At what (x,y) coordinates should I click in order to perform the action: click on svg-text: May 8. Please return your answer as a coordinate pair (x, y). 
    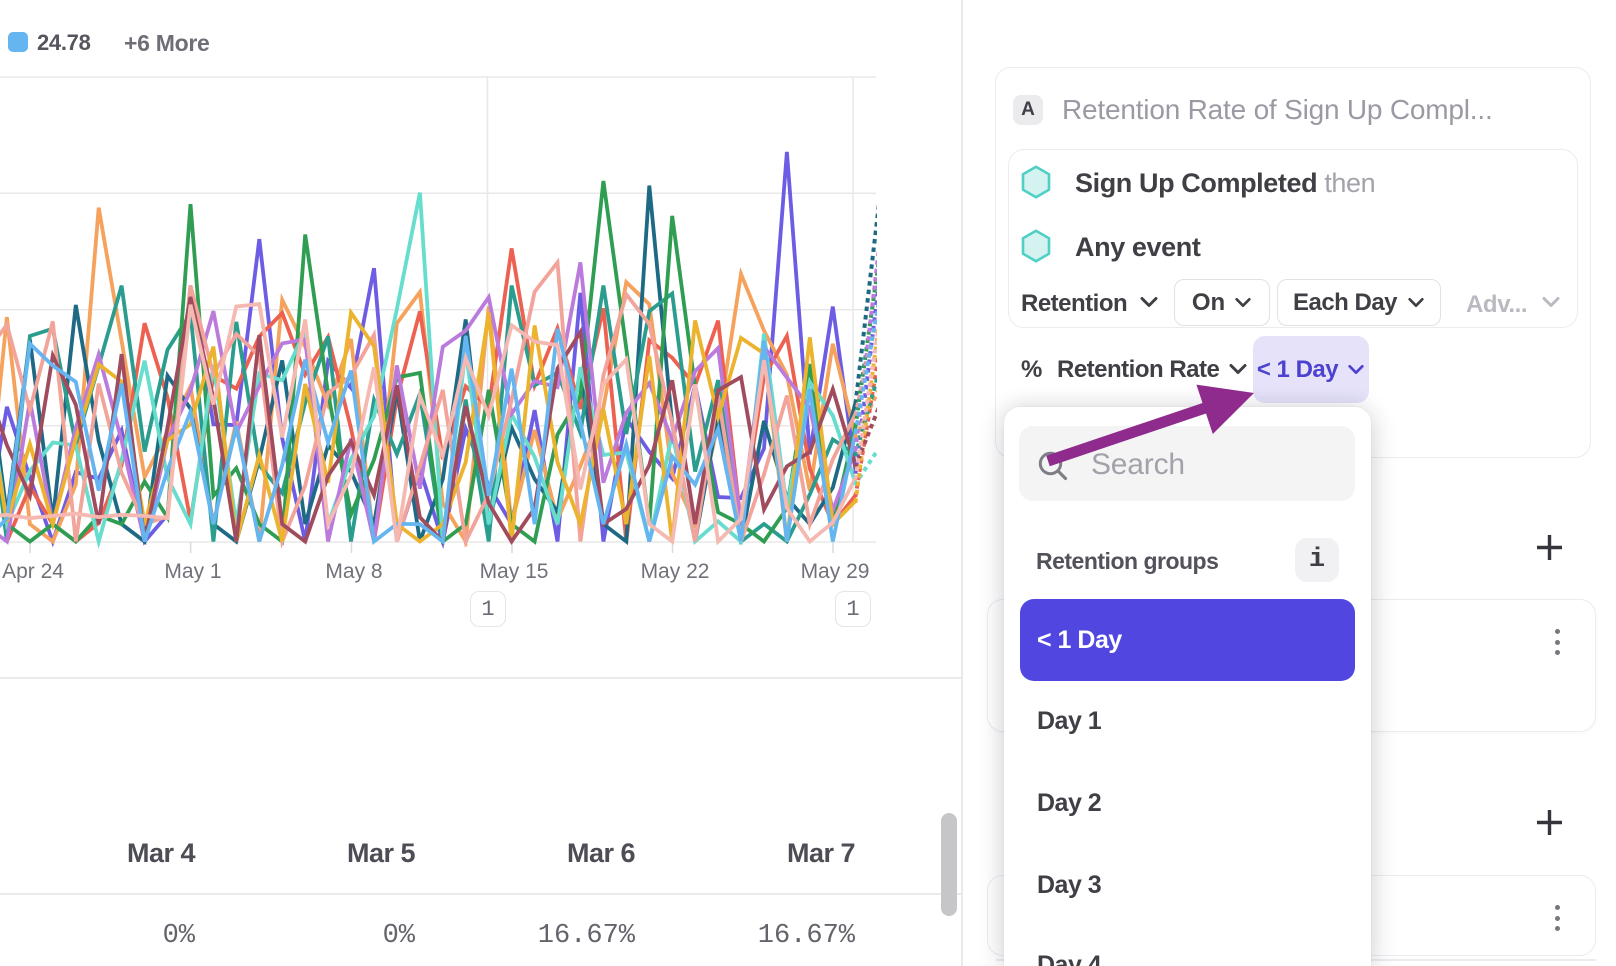
    Looking at the image, I should click on (353, 571).